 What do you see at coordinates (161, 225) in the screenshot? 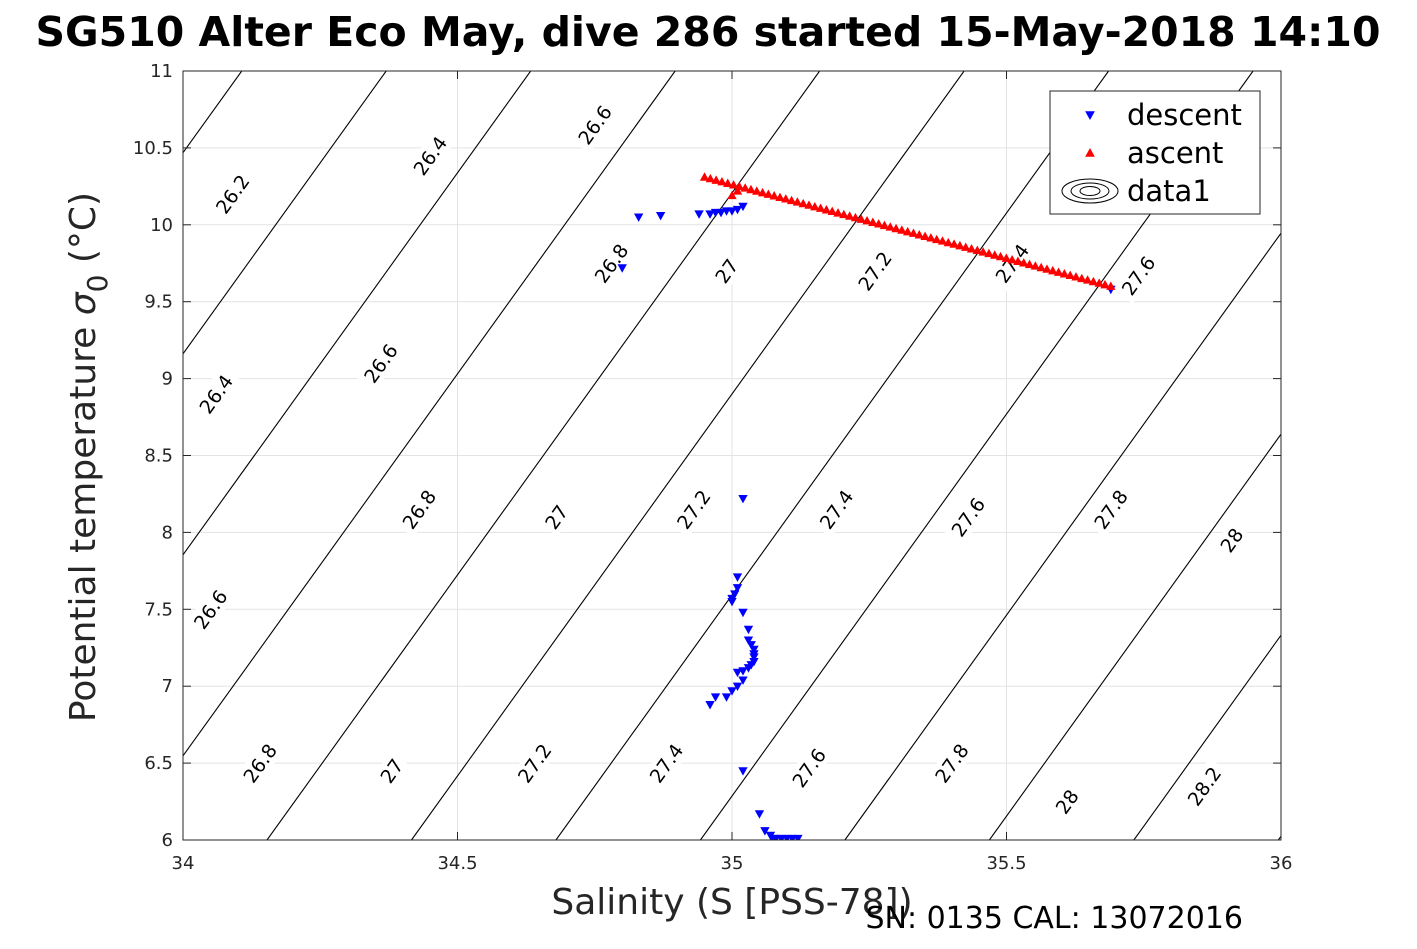
I see `y-tick-label: 10` at bounding box center [161, 225].